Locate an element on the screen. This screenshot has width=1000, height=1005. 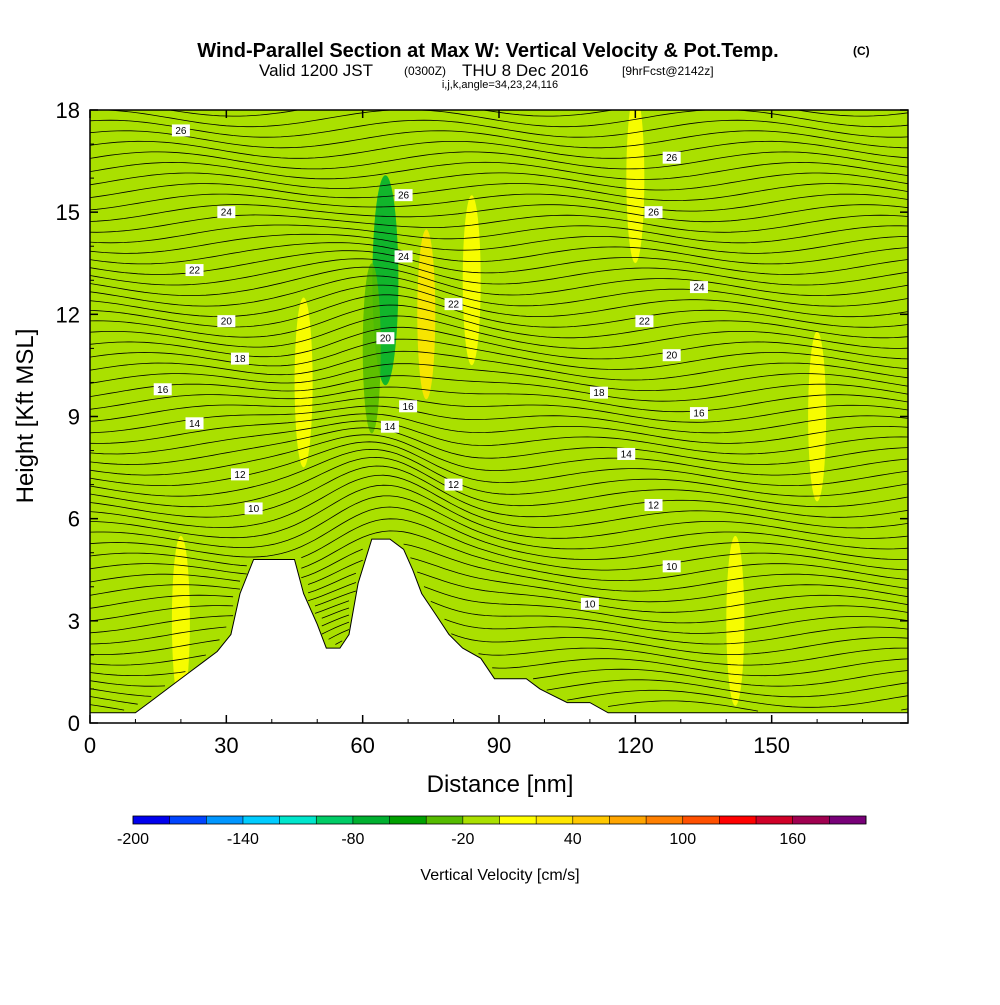
colorbar-tick-label: 40 is located at coordinates (573, 839).